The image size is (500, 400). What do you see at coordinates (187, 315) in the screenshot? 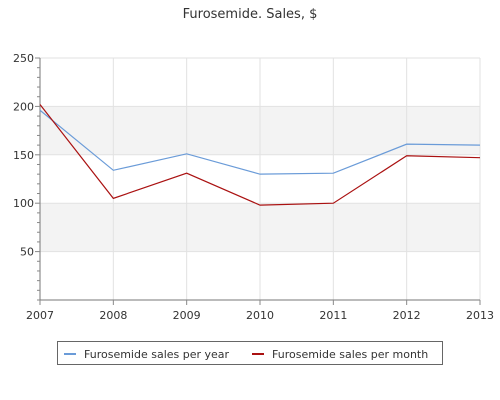
I see `x-tick-label: 2009` at bounding box center [187, 315].